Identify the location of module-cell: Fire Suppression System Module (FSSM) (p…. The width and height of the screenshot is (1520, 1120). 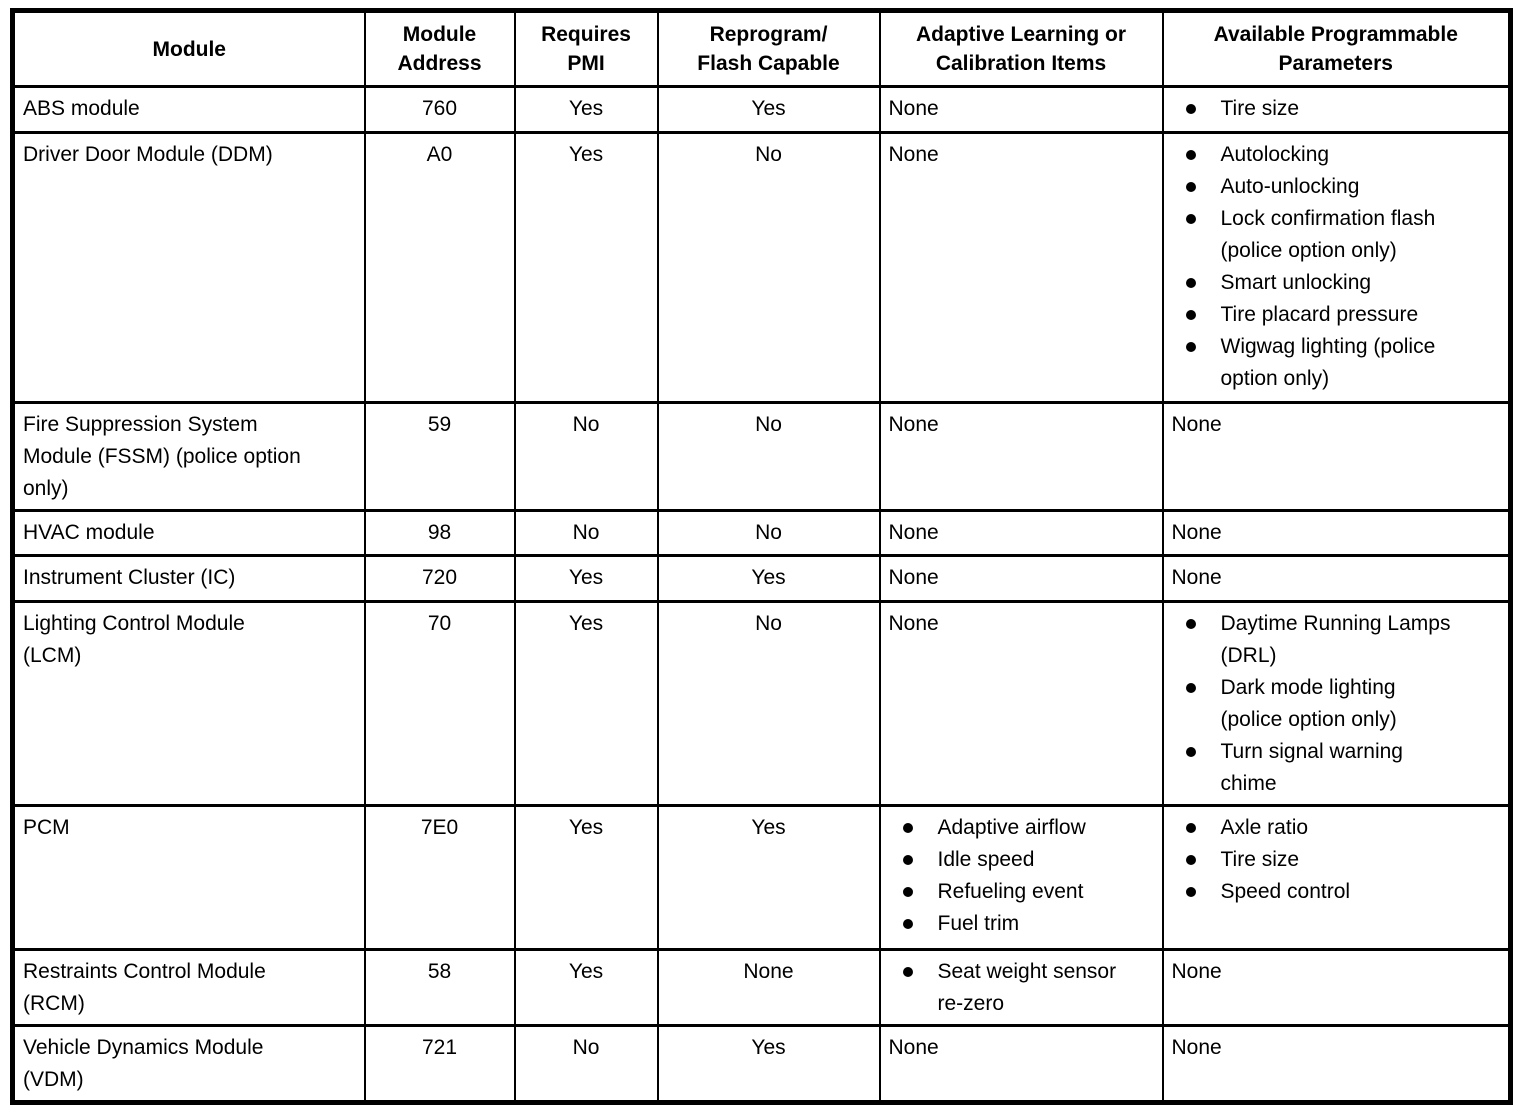
(188, 456).